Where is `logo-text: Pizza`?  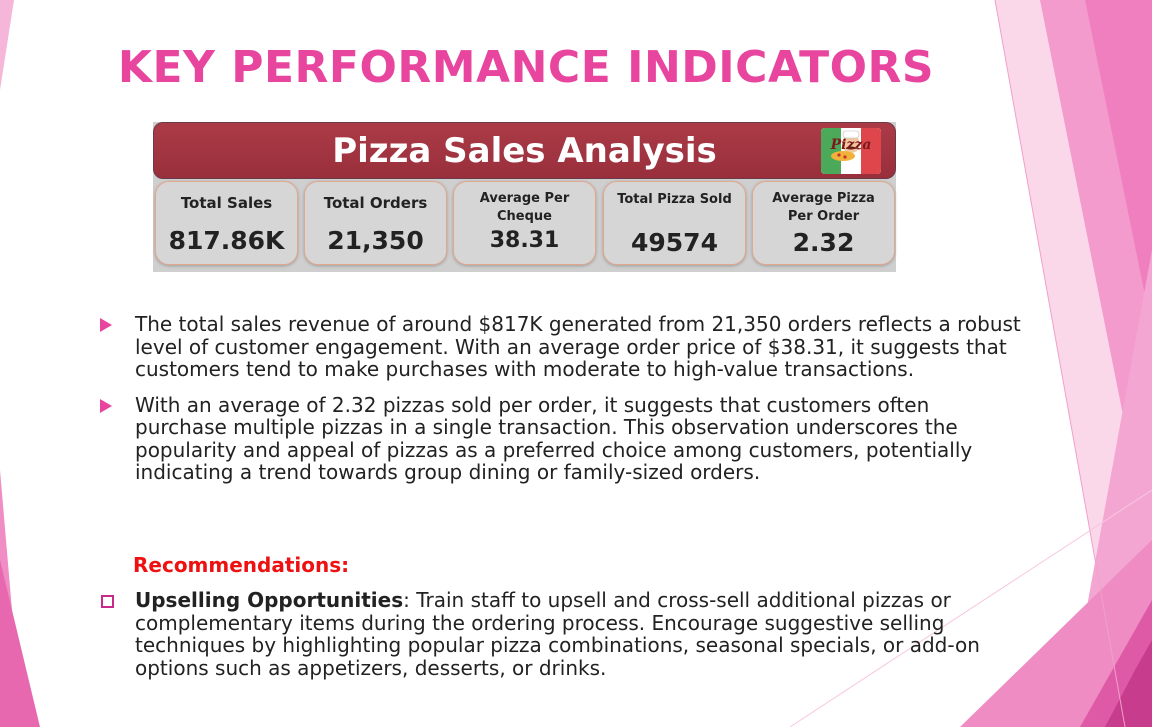 logo-text: Pizza is located at coordinates (851, 145).